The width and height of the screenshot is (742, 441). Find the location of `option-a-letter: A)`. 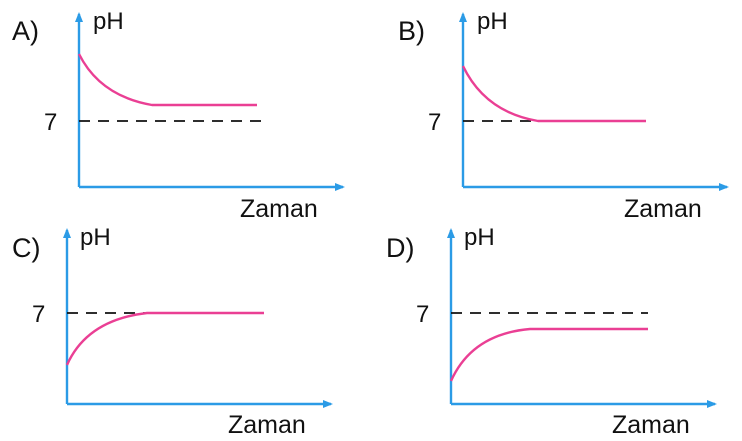

option-a-letter: A) is located at coordinates (25, 31).